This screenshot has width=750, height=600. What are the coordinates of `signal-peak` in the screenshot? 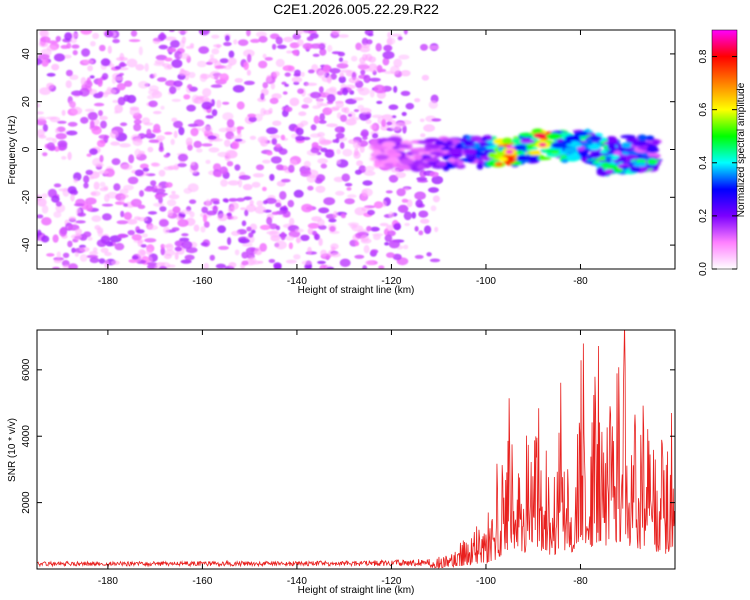 It's located at (509, 151).